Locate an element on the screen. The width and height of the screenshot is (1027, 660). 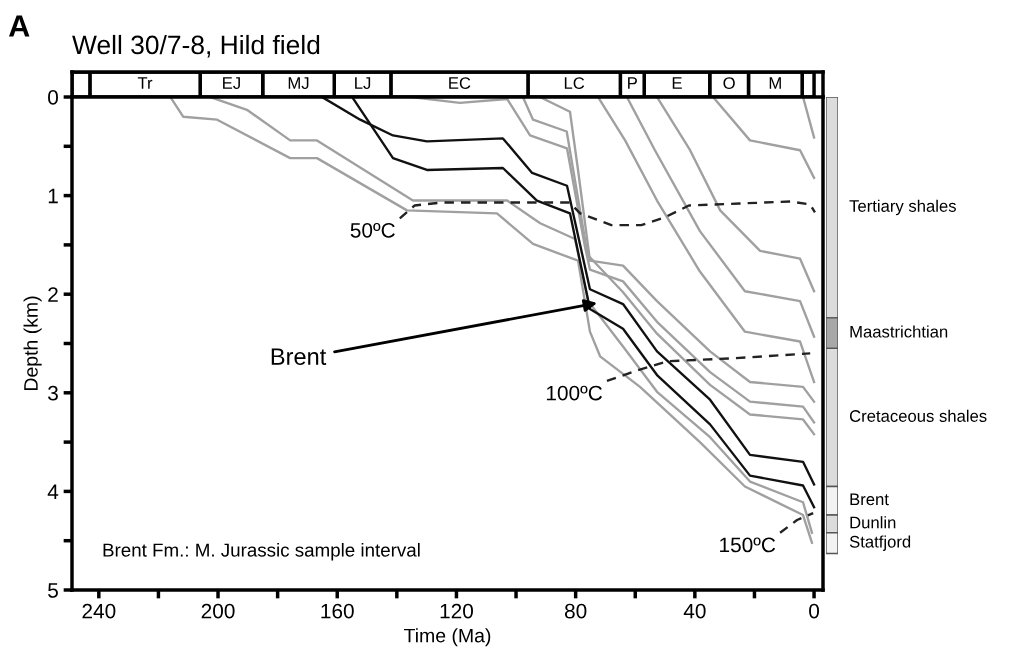
series-label: Tertiary shales is located at coordinates (902, 207).